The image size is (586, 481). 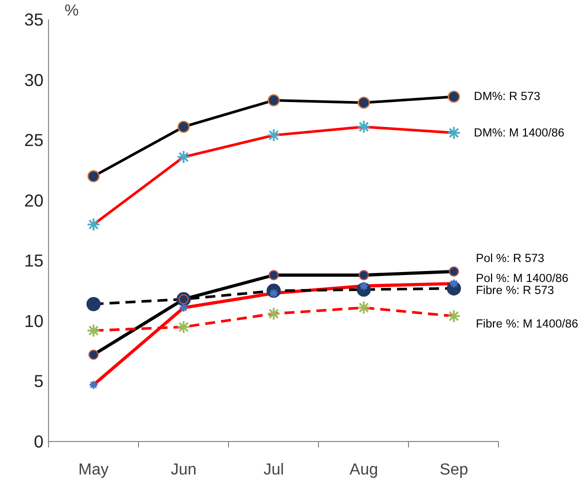 What do you see at coordinates (507, 97) in the screenshot?
I see `series-label: DM%: R 573` at bounding box center [507, 97].